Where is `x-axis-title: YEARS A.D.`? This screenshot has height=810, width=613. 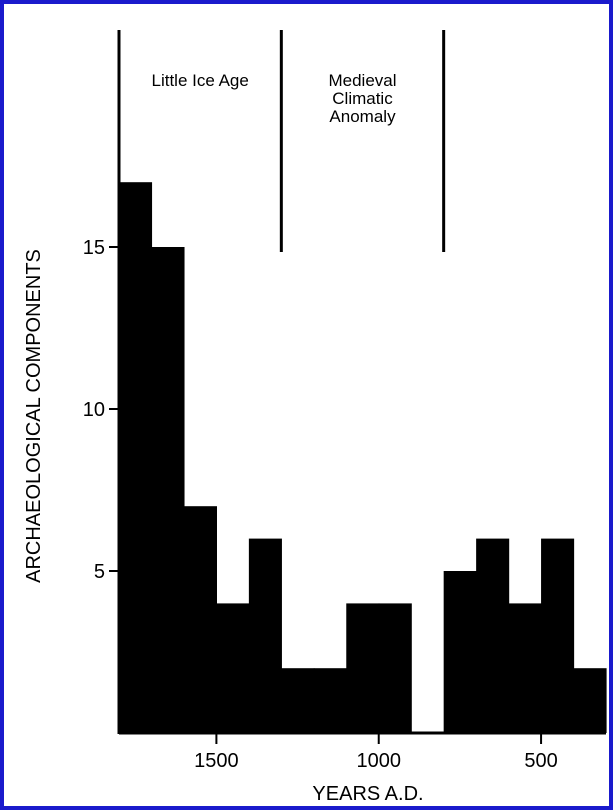
x-axis-title: YEARS A.D. is located at coordinates (367, 794).